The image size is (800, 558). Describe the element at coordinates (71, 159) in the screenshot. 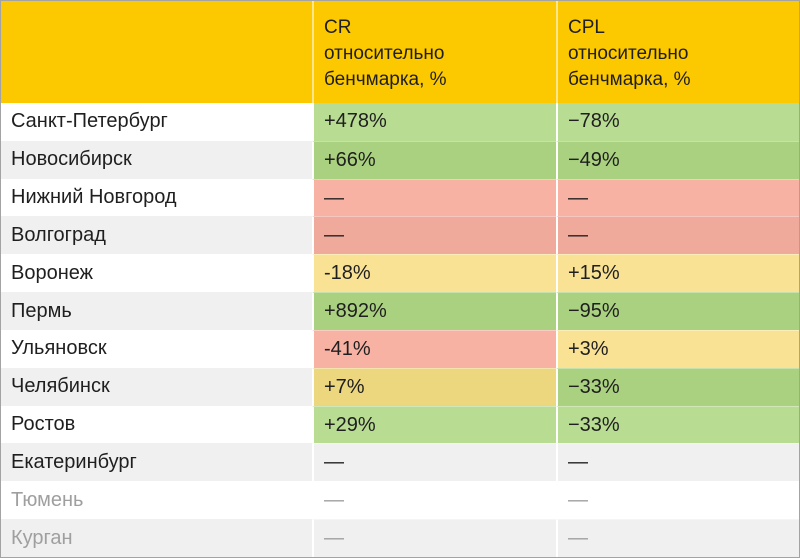

I see `city-cell: Новосибирск` at that location.